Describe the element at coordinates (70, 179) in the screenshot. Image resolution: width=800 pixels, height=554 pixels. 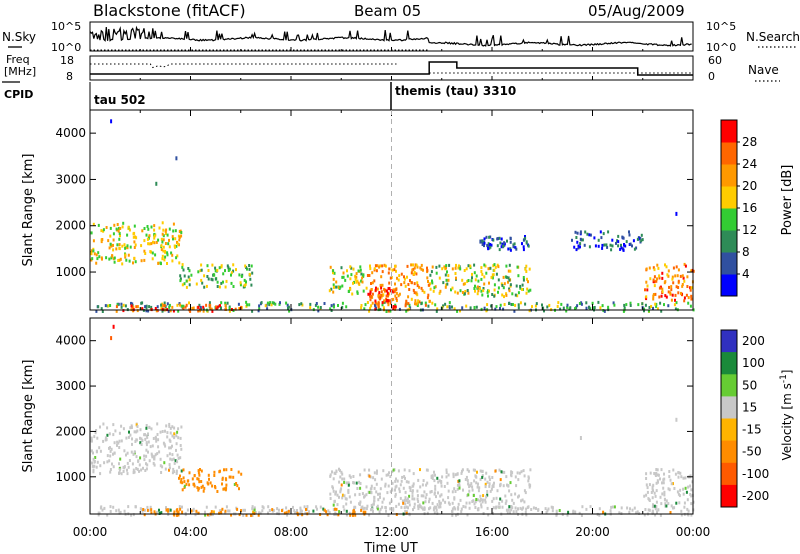
I see `power-ytick-label: 3000` at that location.